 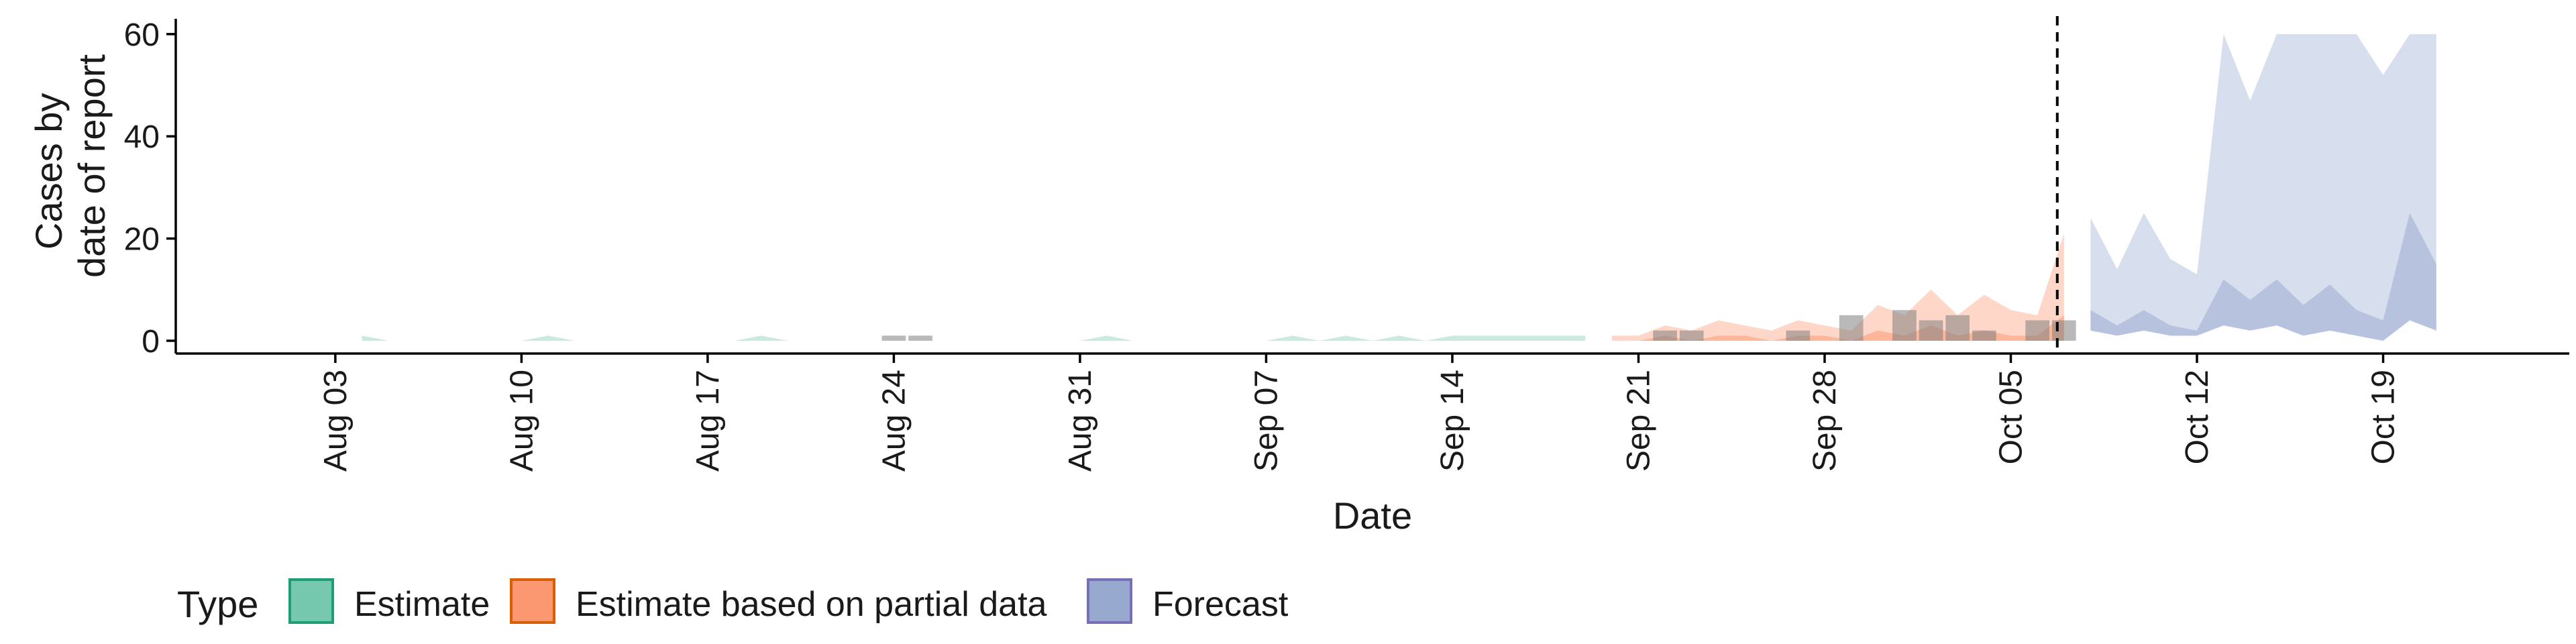 What do you see at coordinates (521, 421) in the screenshot?
I see `x-tick-label-1: Aug 10` at bounding box center [521, 421].